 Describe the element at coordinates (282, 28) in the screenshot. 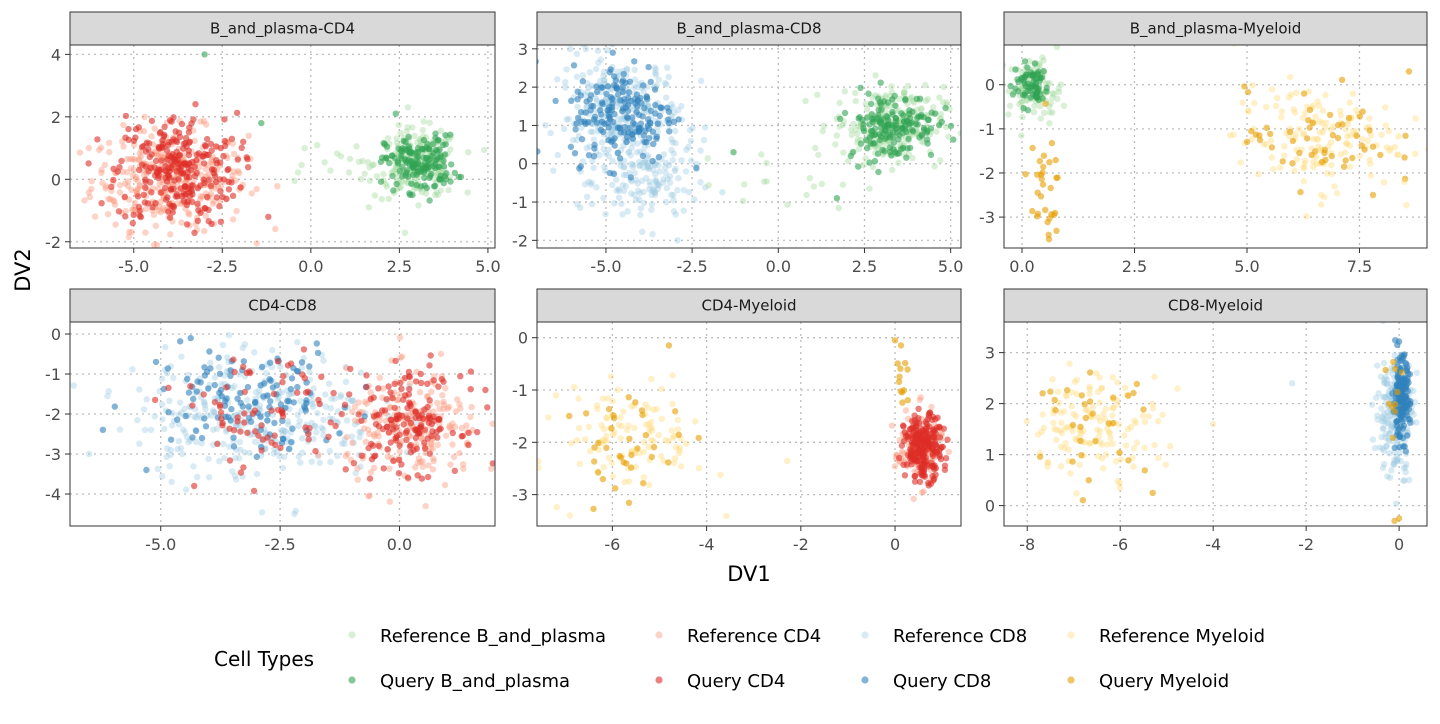

I see `facet-strip` at that location.